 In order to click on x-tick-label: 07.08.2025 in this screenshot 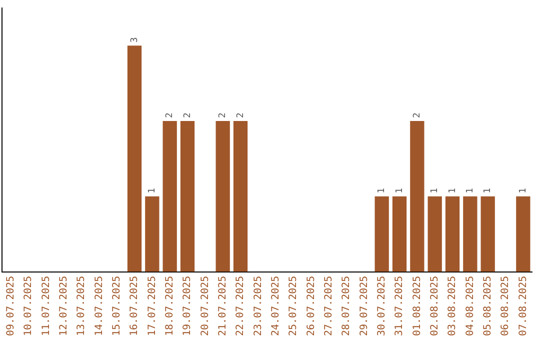, I will do `click(523, 306)`.